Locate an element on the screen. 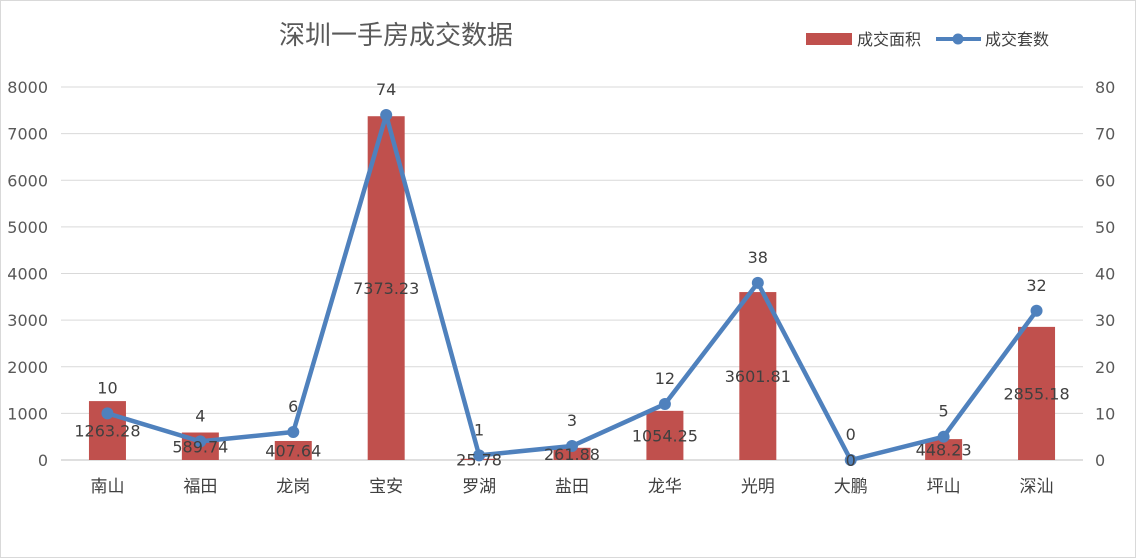 This screenshot has height=558, width=1136. area-data-label: 2855.18 is located at coordinates (1036, 393).